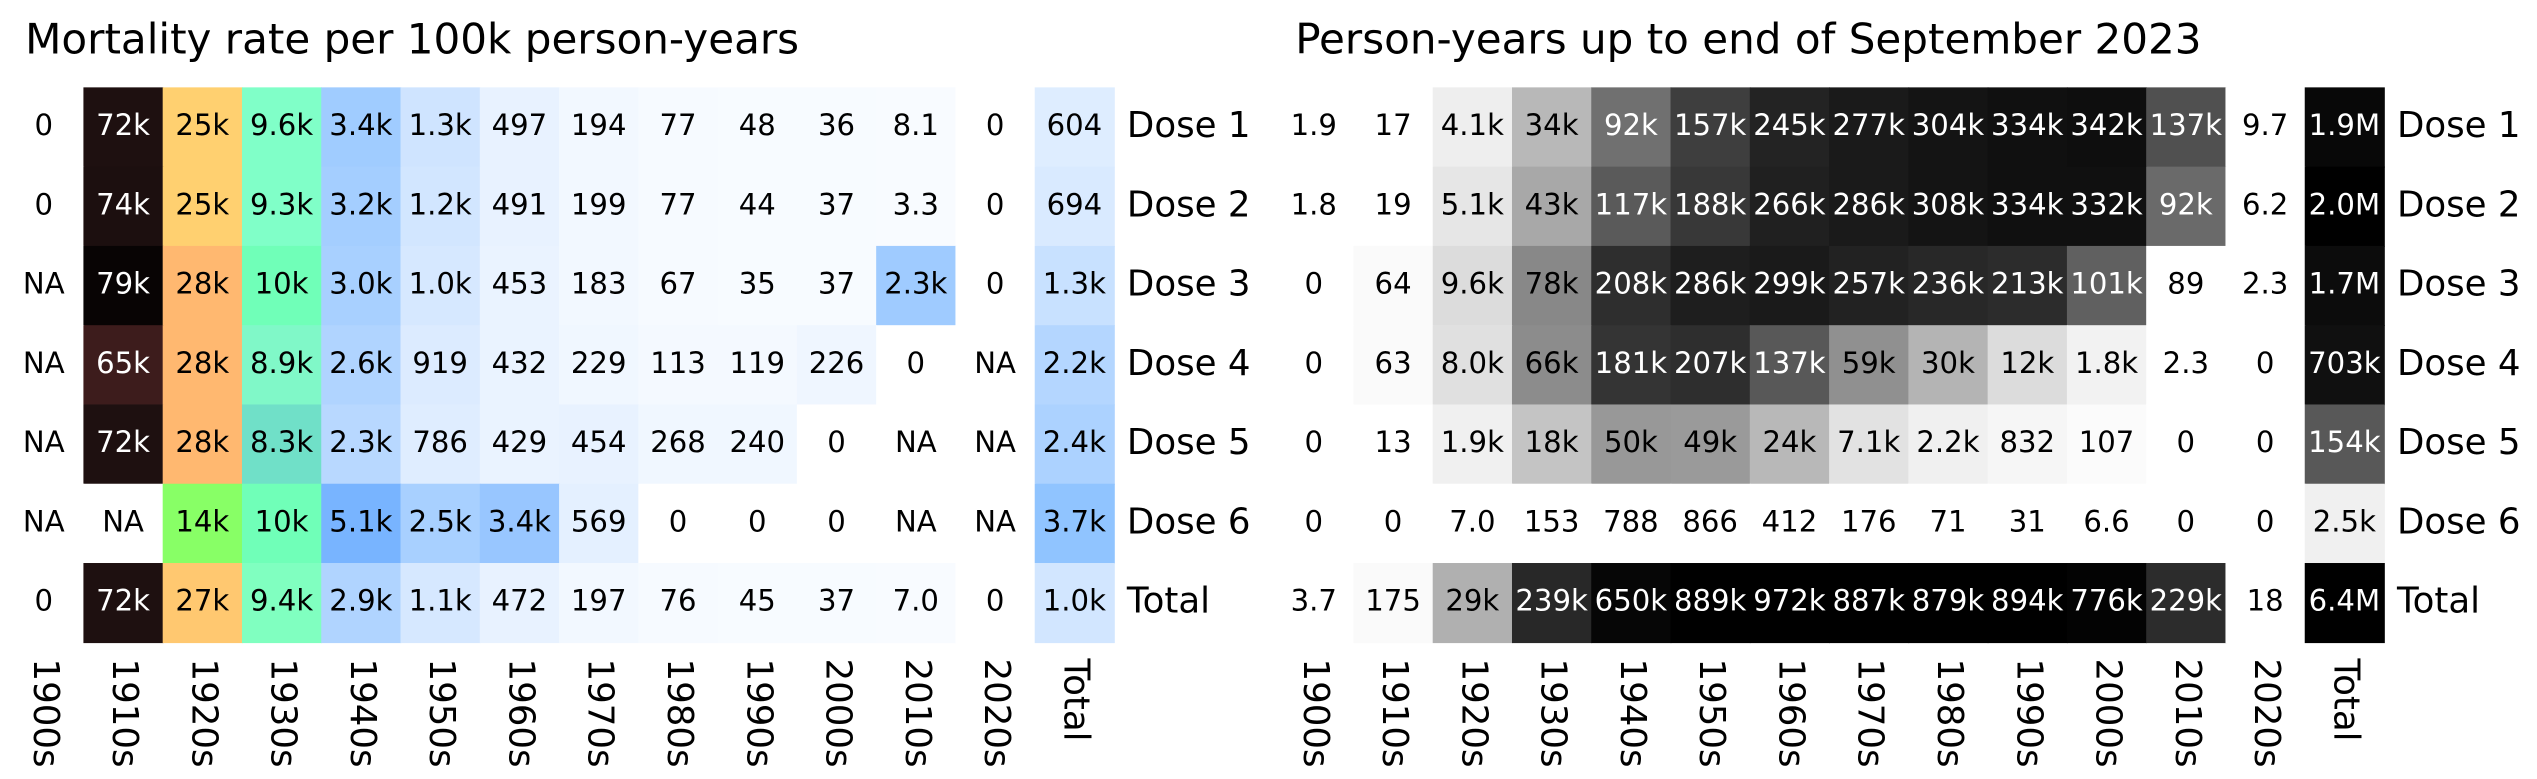 This screenshot has height=779, width=2537. What do you see at coordinates (282, 521) in the screenshot?
I see `cell-label: 10k` at bounding box center [282, 521].